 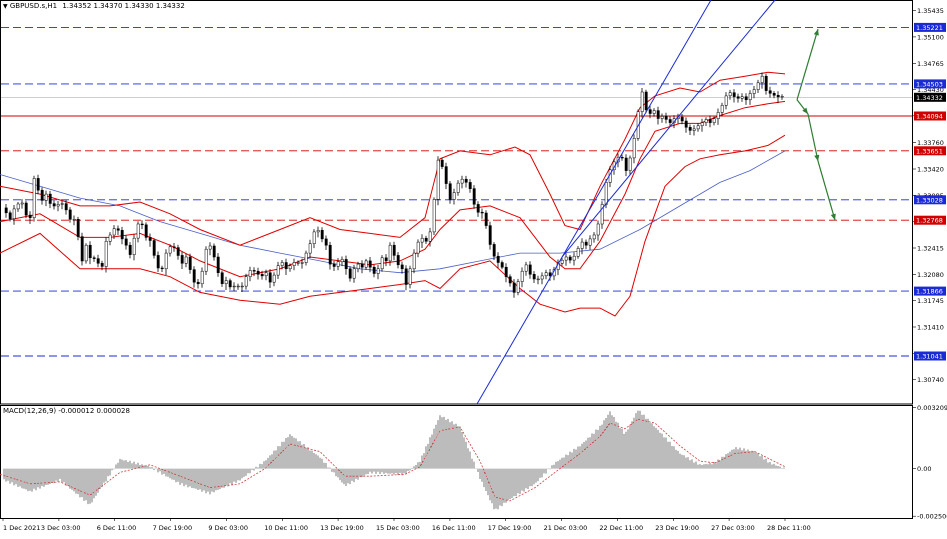 What do you see at coordinates (286, 528) in the screenshot?
I see `time-tick-label-5: 10 Dec 11:00` at bounding box center [286, 528].